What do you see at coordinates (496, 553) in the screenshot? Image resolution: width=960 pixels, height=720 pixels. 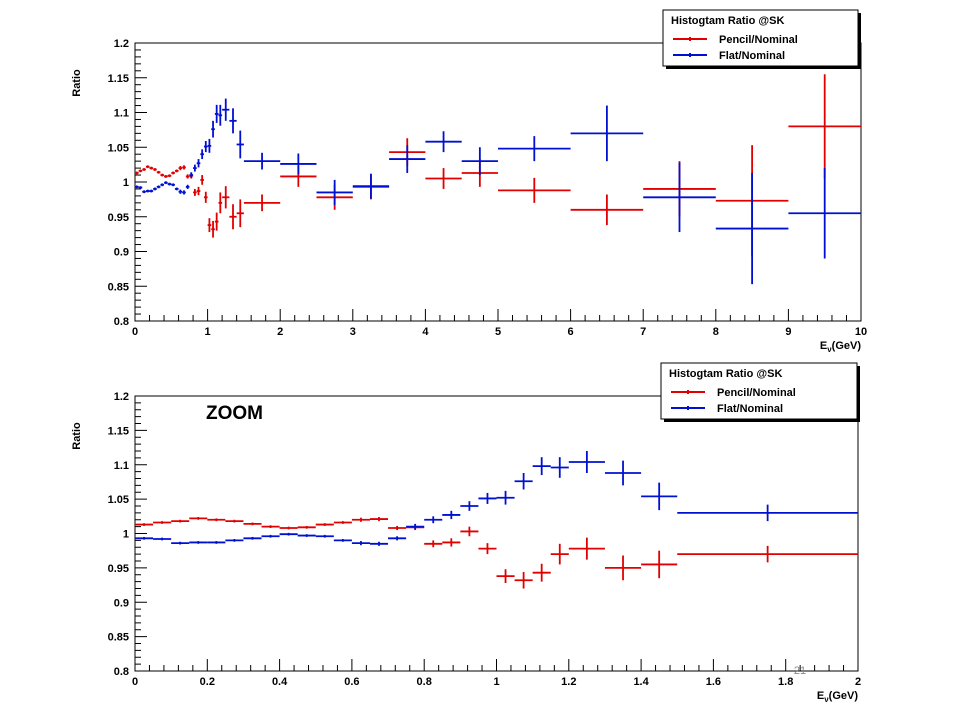 I see `series-pencil-nominal` at bounding box center [496, 553].